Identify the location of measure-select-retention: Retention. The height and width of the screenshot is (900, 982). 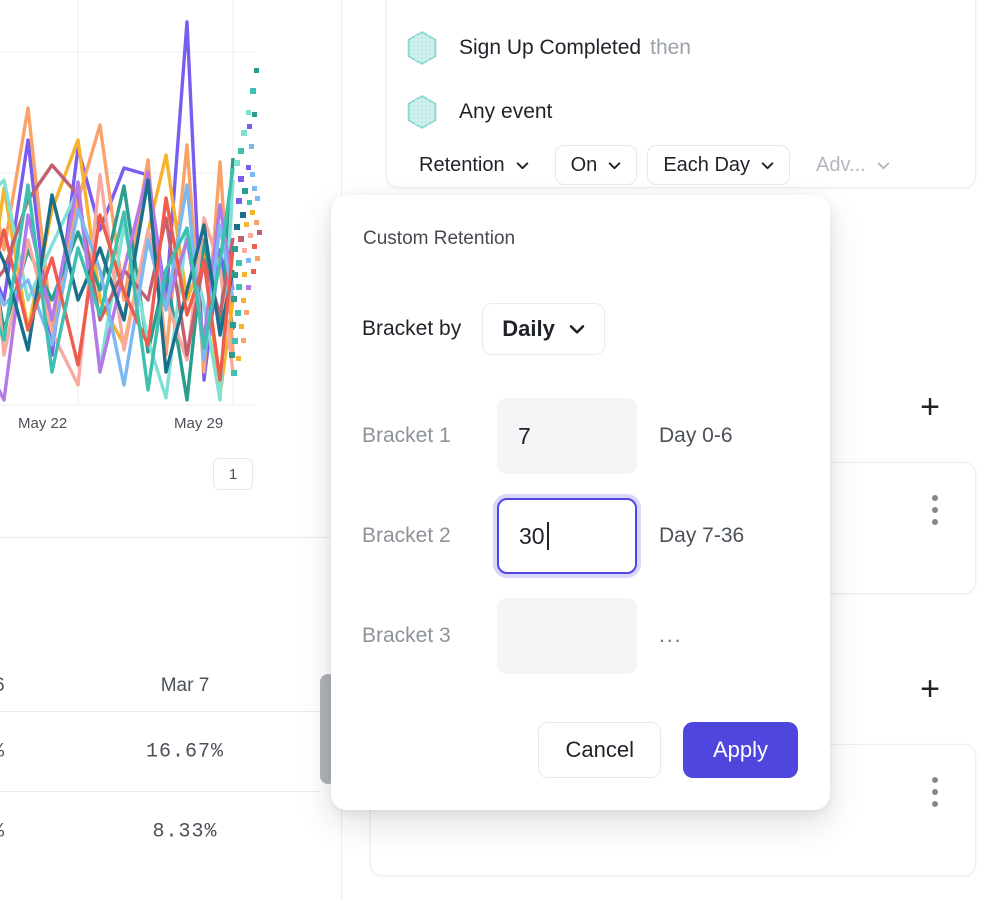
(474, 165).